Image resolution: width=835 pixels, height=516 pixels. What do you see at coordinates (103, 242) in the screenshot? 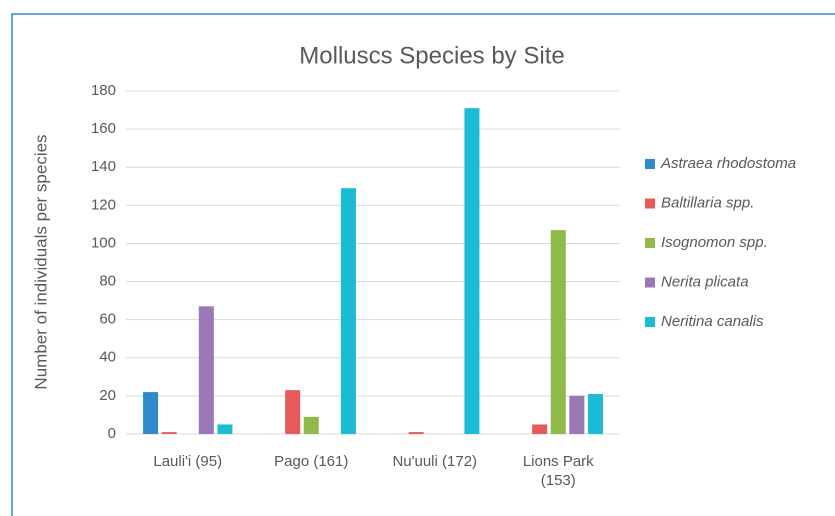
I see `y-tick-label: 100` at bounding box center [103, 242].